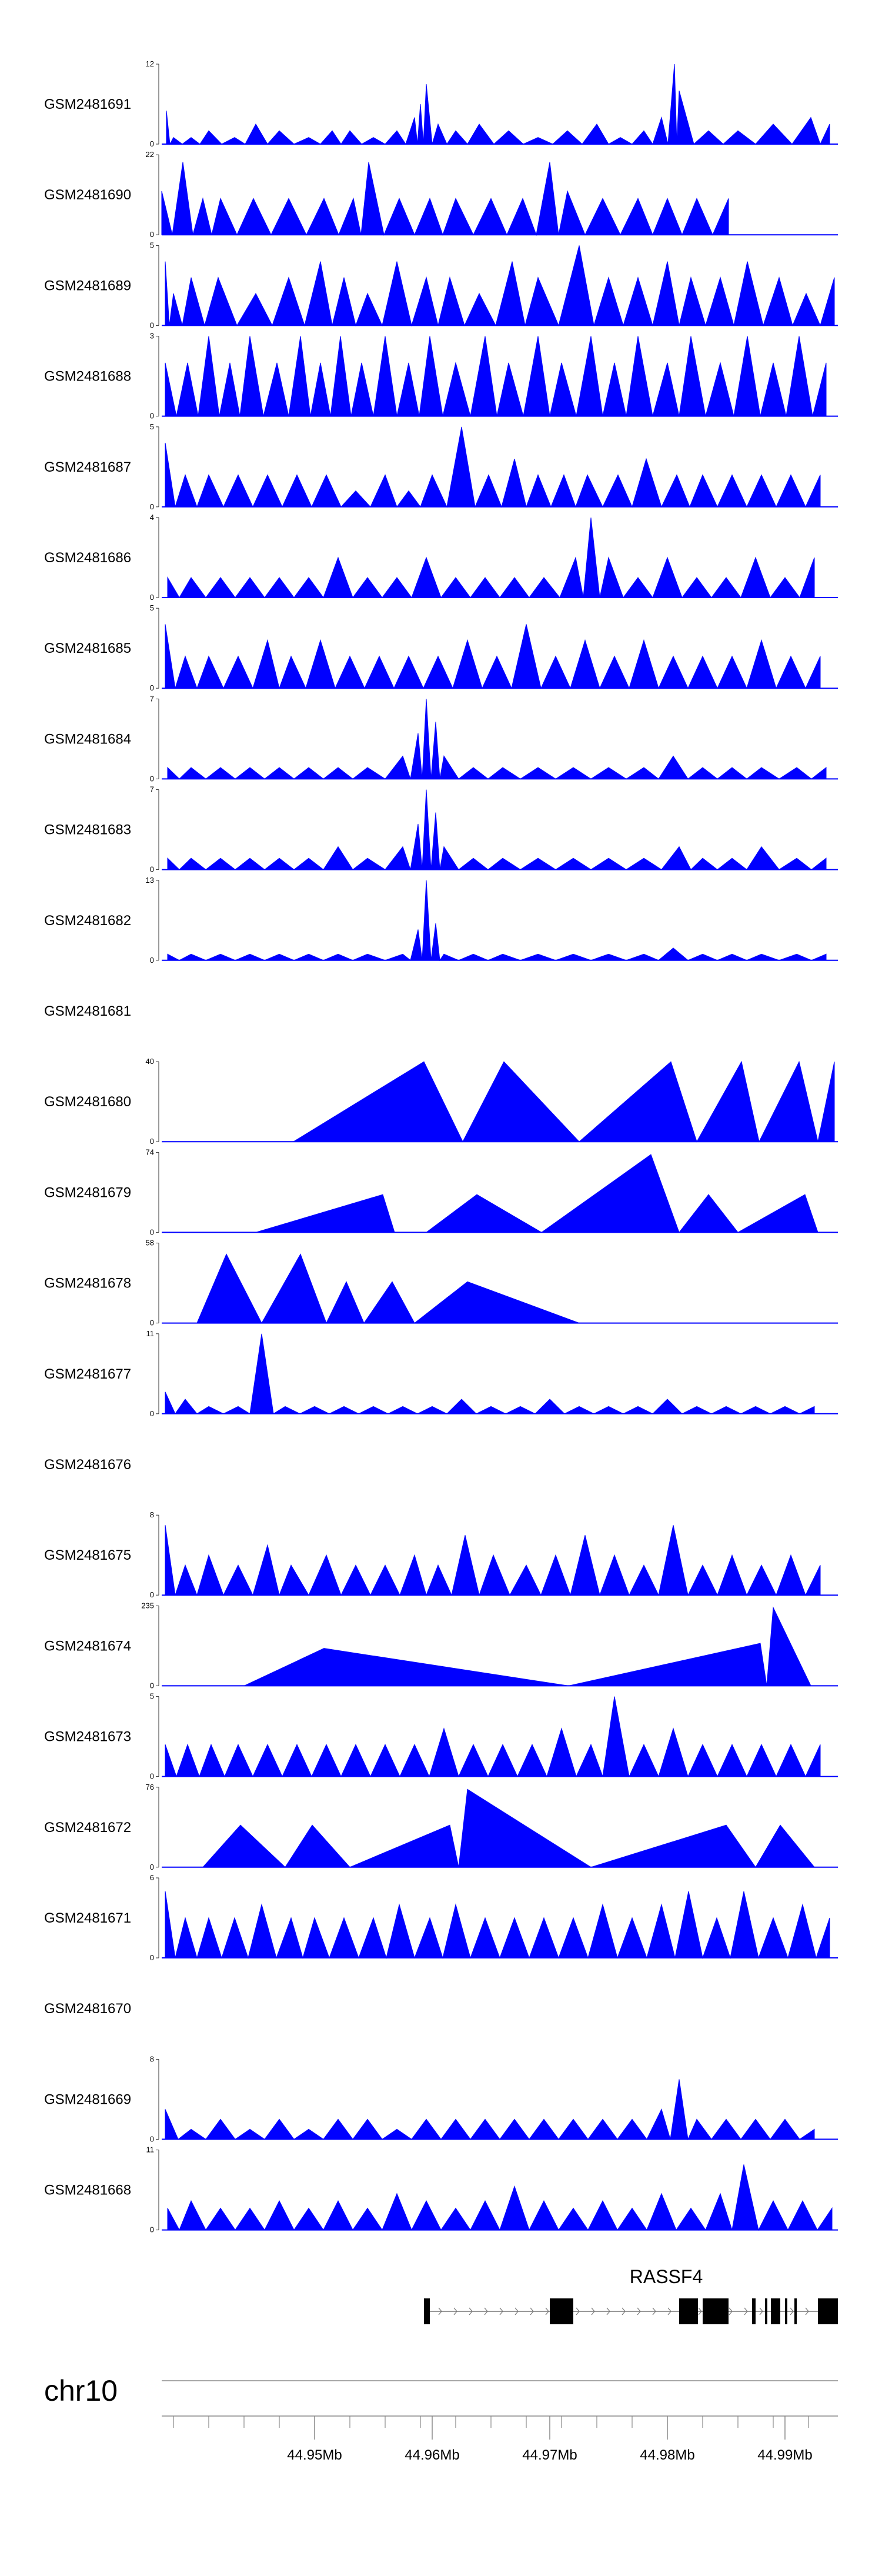 The width and height of the screenshot is (882, 2576). What do you see at coordinates (150, 1243) in the screenshot?
I see `y-max-label: 58` at bounding box center [150, 1243].